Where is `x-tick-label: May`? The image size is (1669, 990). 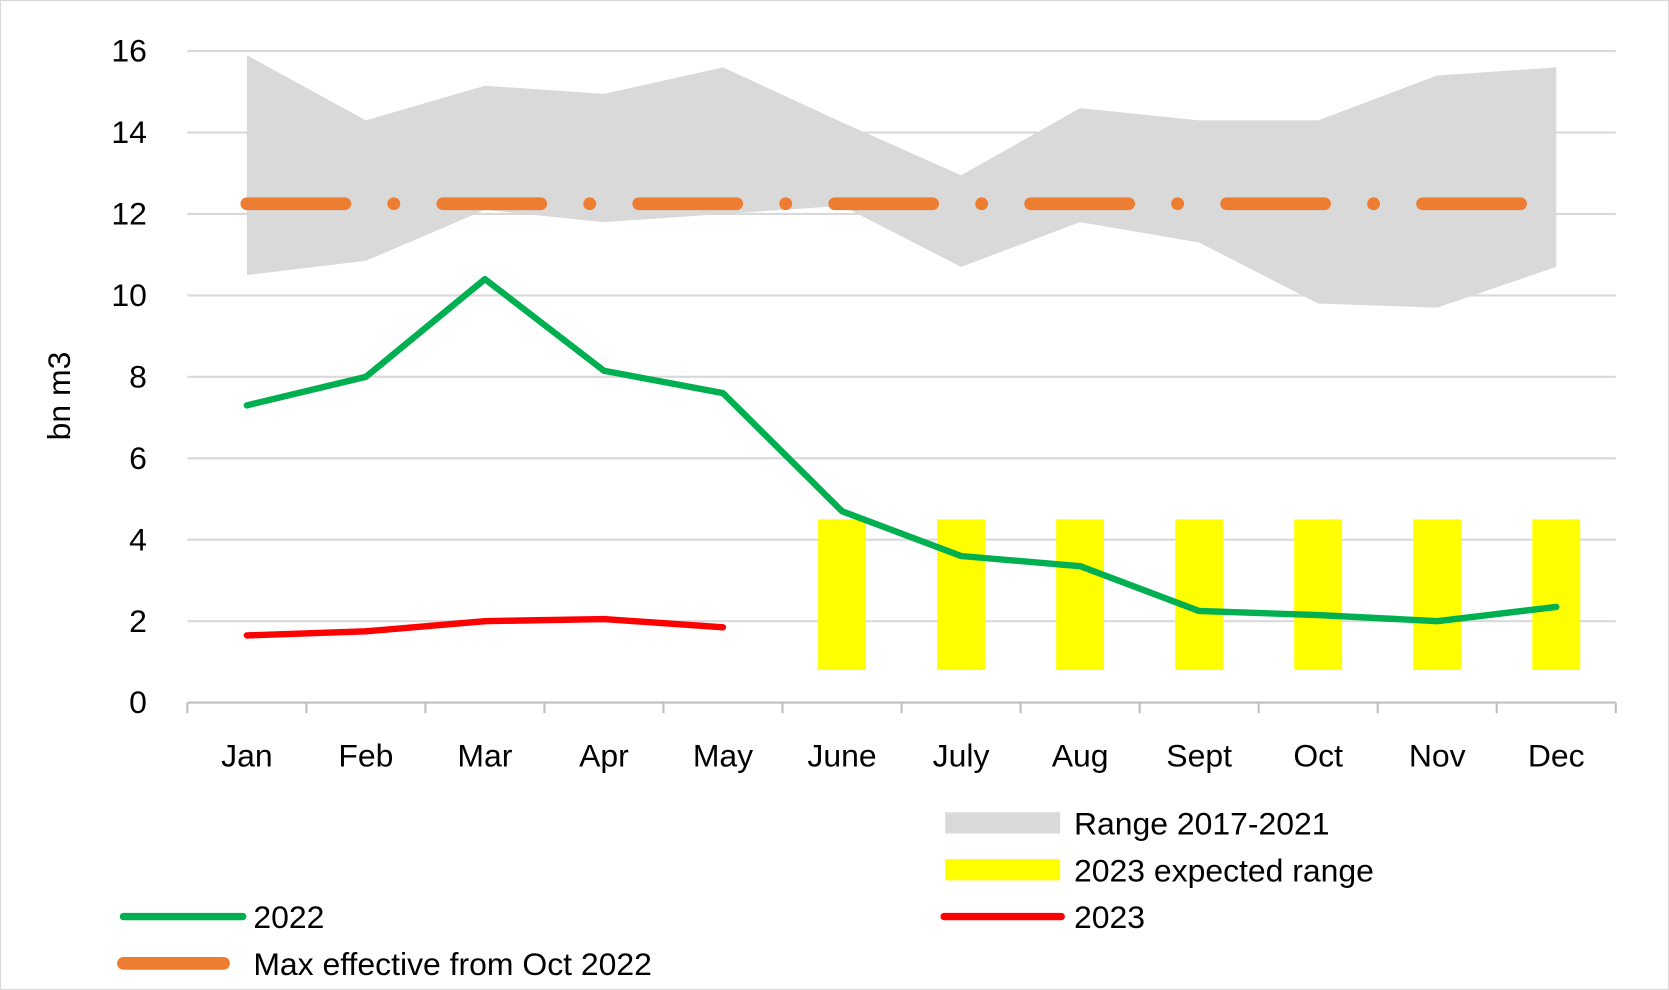
x-tick-label: May is located at coordinates (723, 755).